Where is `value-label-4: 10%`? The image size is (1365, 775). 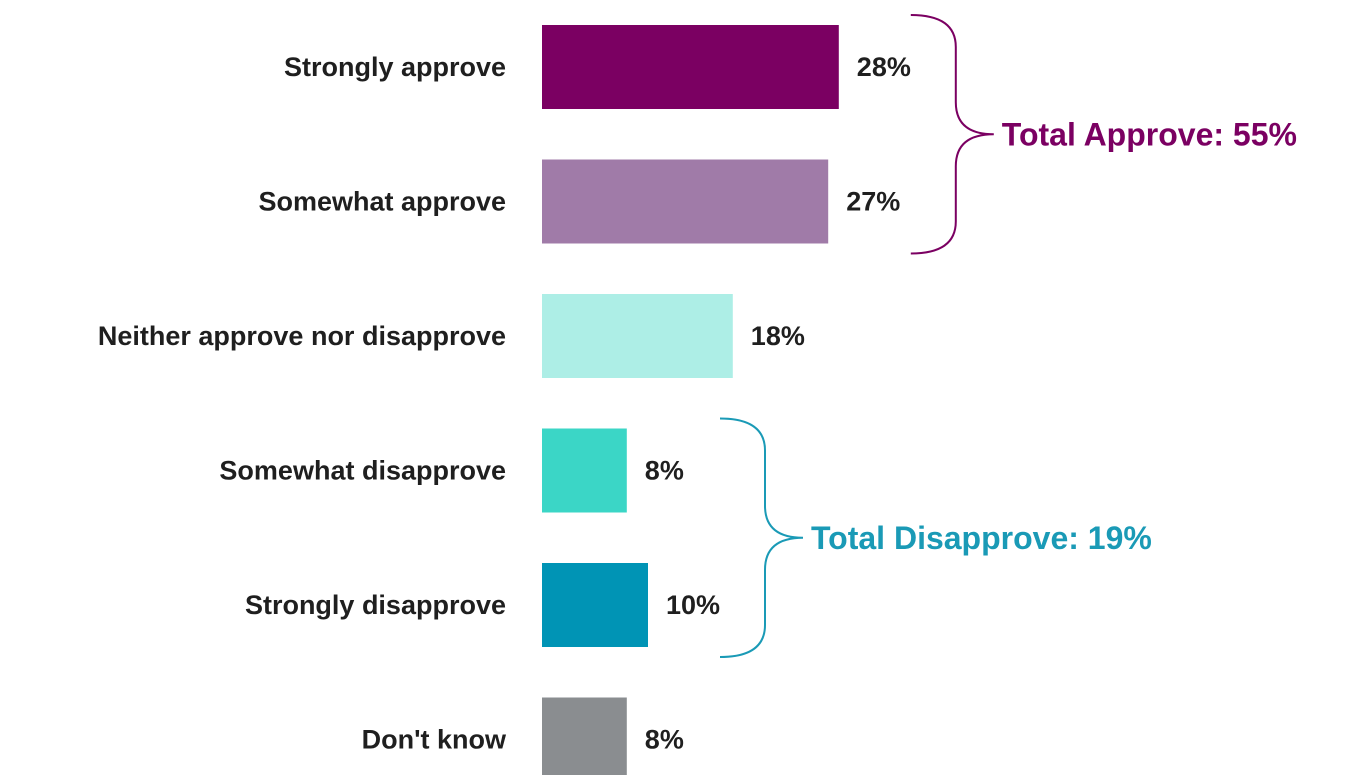
value-label-4: 10% is located at coordinates (693, 605).